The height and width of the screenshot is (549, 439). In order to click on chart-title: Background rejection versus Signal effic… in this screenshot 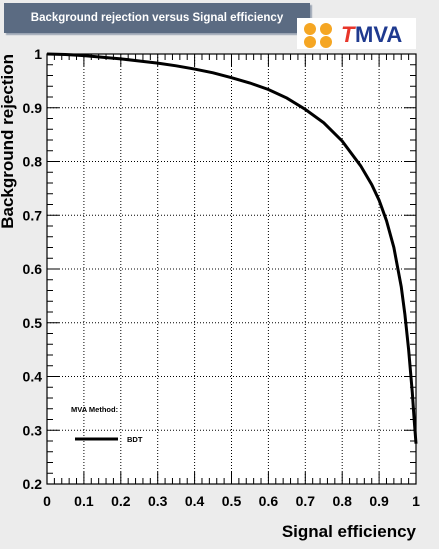, I will do `click(157, 18)`.